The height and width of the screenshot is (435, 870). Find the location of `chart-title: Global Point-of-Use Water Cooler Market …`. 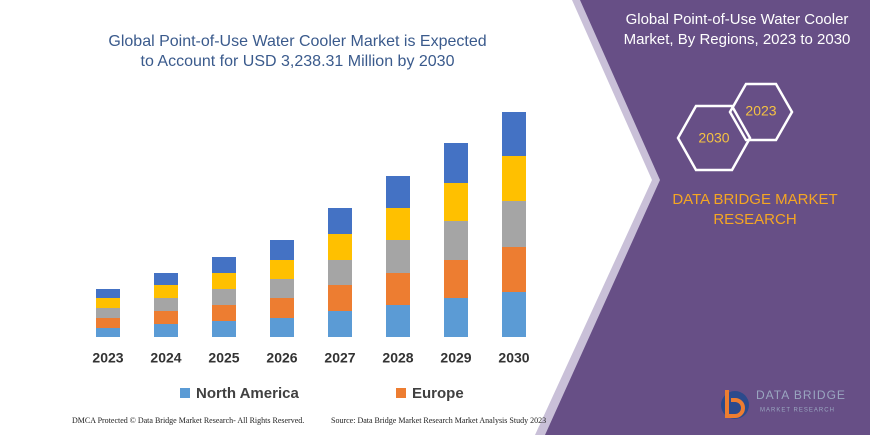

chart-title: Global Point-of-Use Water Cooler Market … is located at coordinates (297, 51).